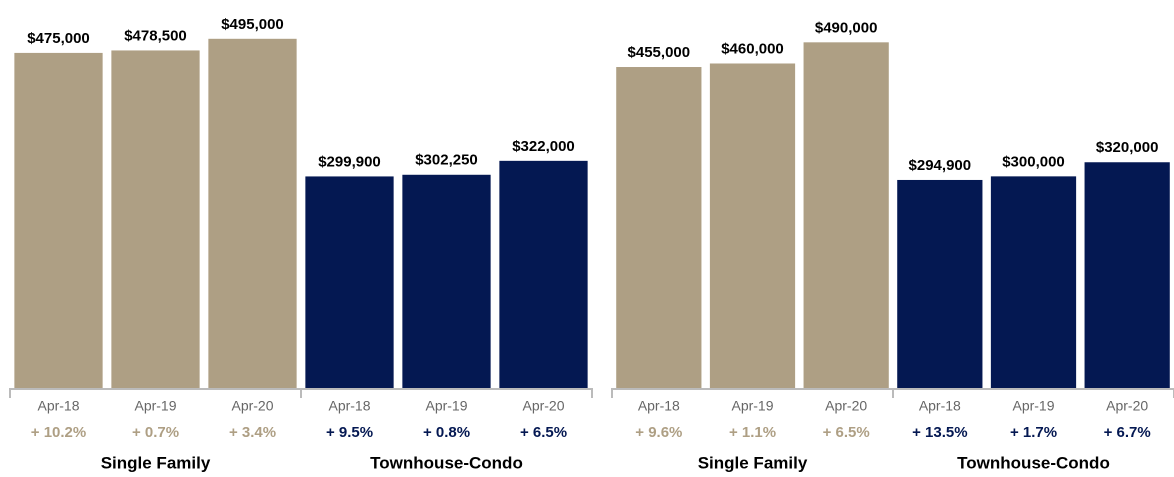 Image resolution: width=1174 pixels, height=477 pixels. What do you see at coordinates (752, 432) in the screenshot?
I see `change-label: + 1.1%` at bounding box center [752, 432].